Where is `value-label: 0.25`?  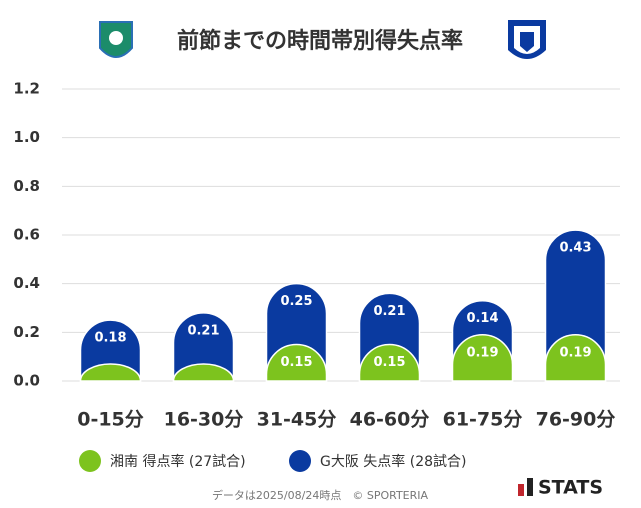 value-label: 0.25 is located at coordinates (296, 301).